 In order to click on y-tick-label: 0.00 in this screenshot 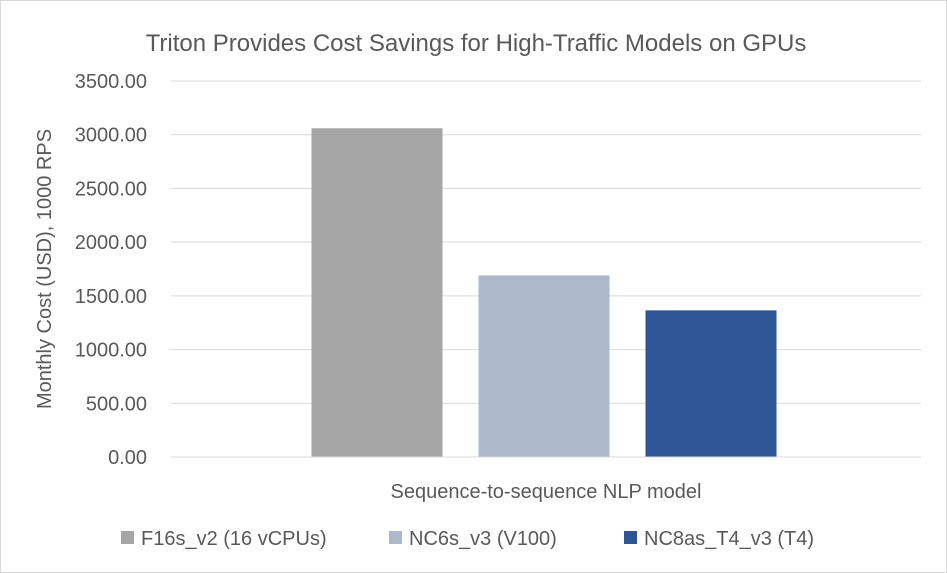, I will do `click(127, 458)`.